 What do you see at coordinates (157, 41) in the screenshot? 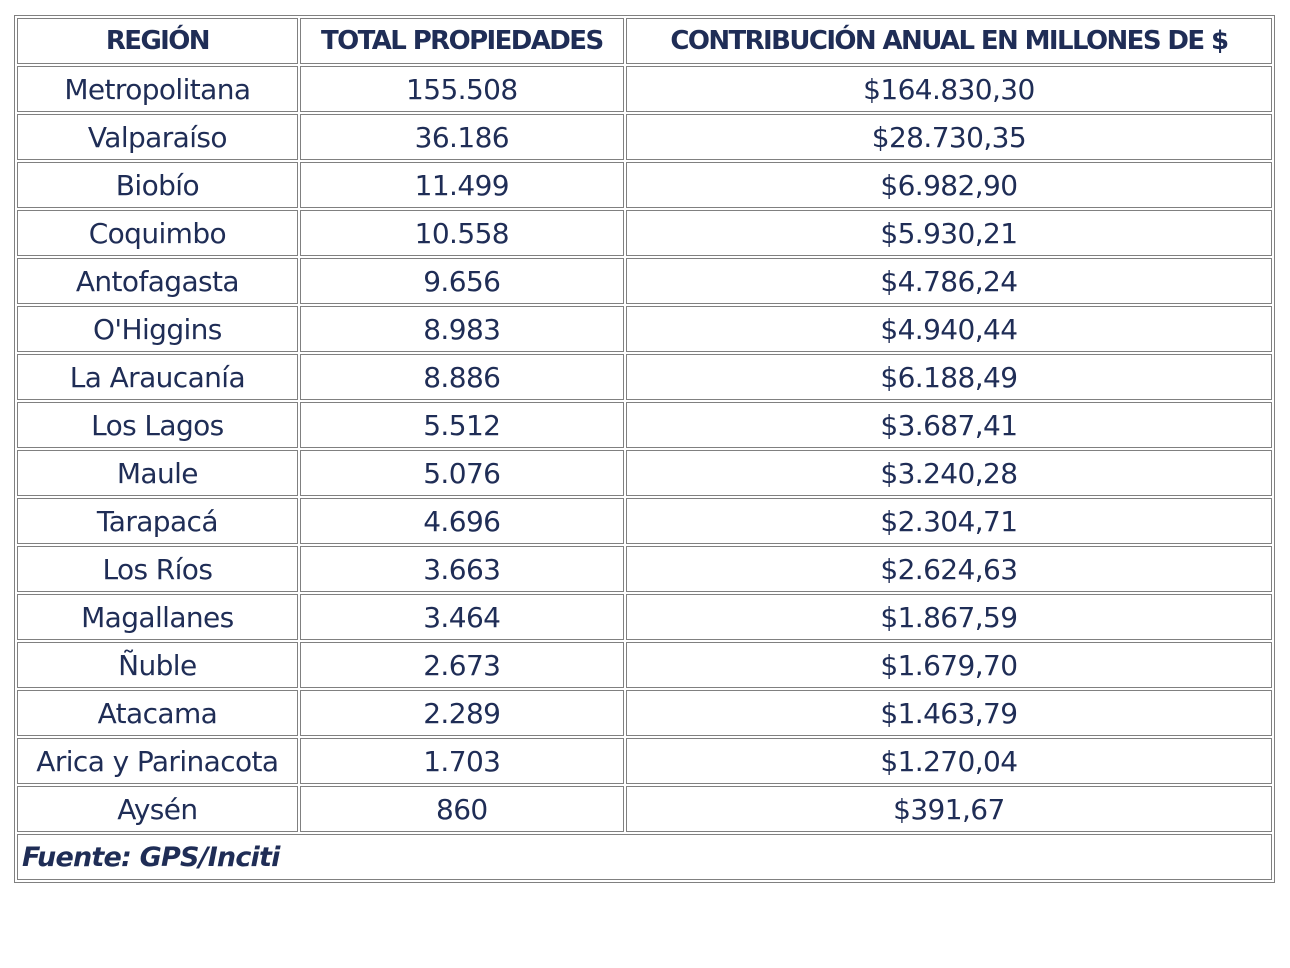
I see `header-region: REGIÓN` at bounding box center [157, 41].